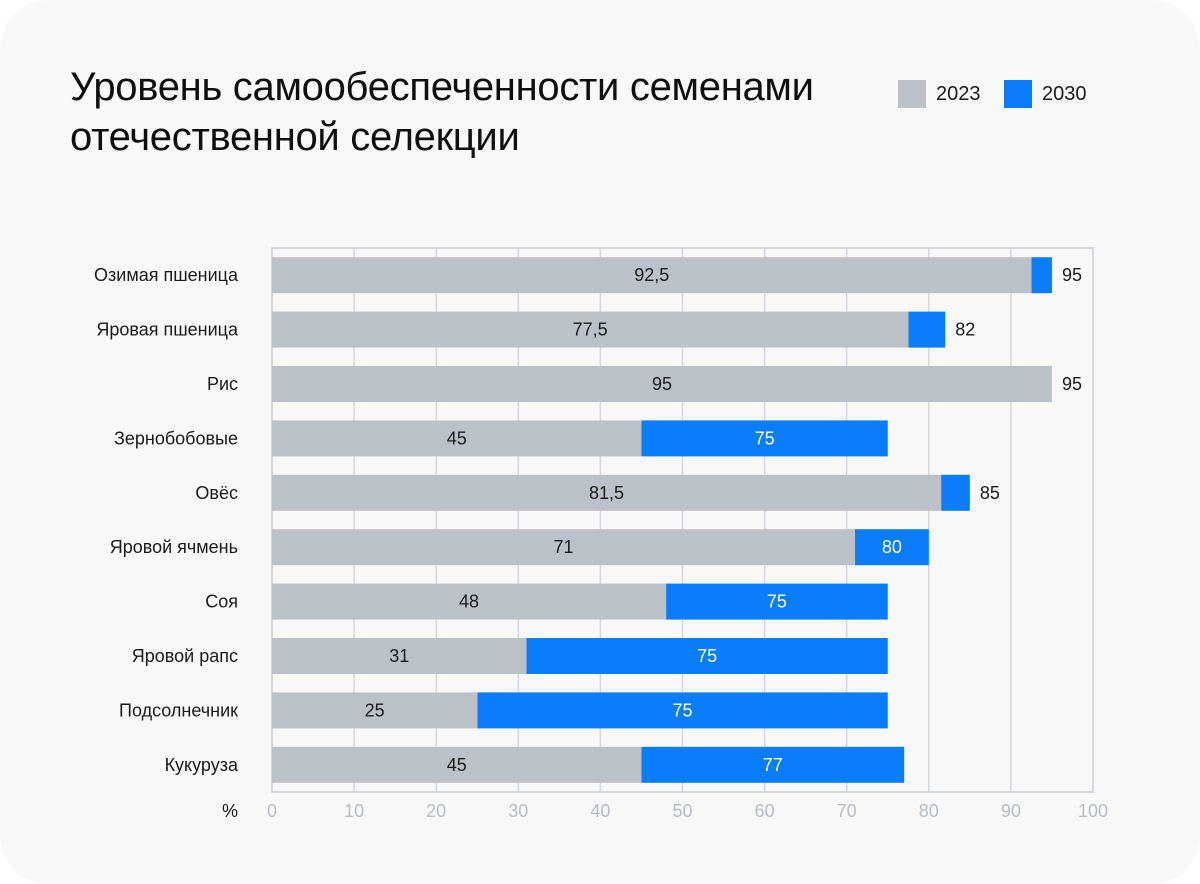 This screenshot has height=884, width=1200. What do you see at coordinates (765, 811) in the screenshot?
I see `x-tick-label-60: 60` at bounding box center [765, 811].